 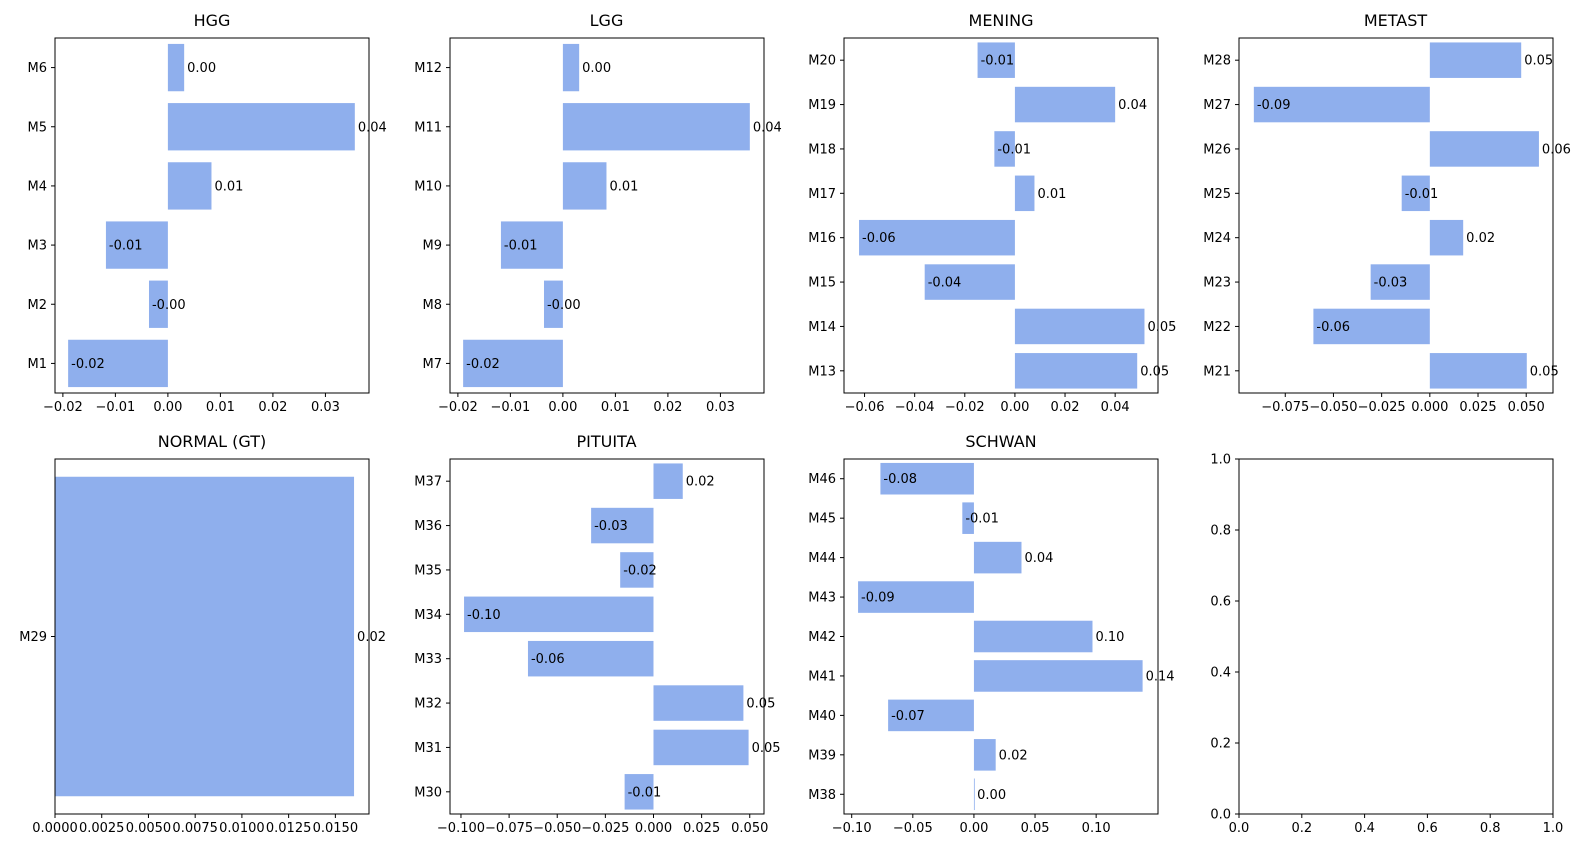 I want to click on x-tick-label: −0.02, so click(x=457, y=407).